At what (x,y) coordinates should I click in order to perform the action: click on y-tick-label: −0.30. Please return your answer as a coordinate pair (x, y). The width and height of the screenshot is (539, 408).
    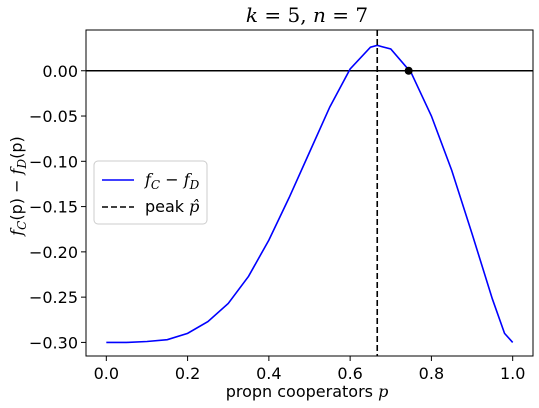
    Looking at the image, I should click on (53, 342).